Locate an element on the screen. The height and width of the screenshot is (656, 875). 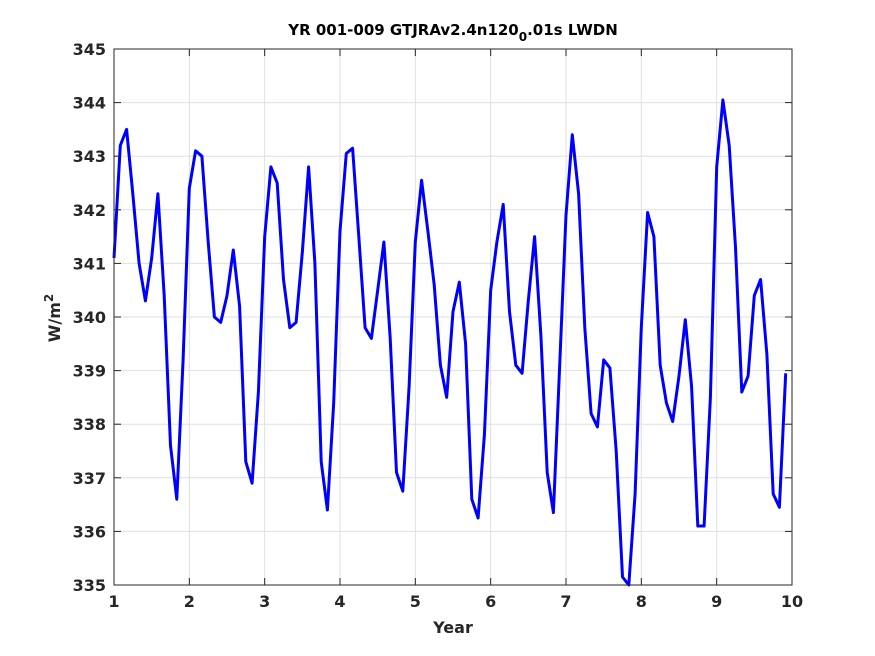
y-tick-label: 335 is located at coordinates (89, 585).